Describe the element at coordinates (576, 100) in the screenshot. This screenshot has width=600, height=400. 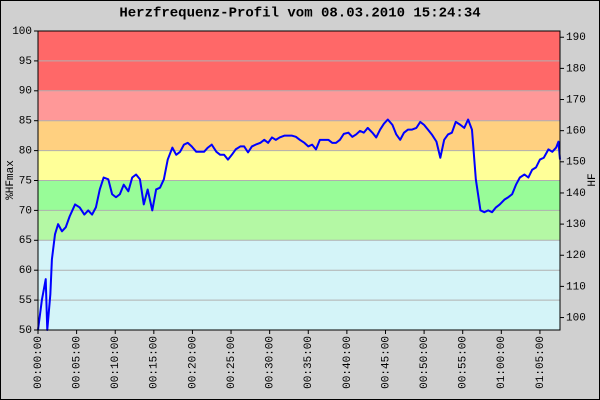
I see `y2-tick-label: 170` at that location.